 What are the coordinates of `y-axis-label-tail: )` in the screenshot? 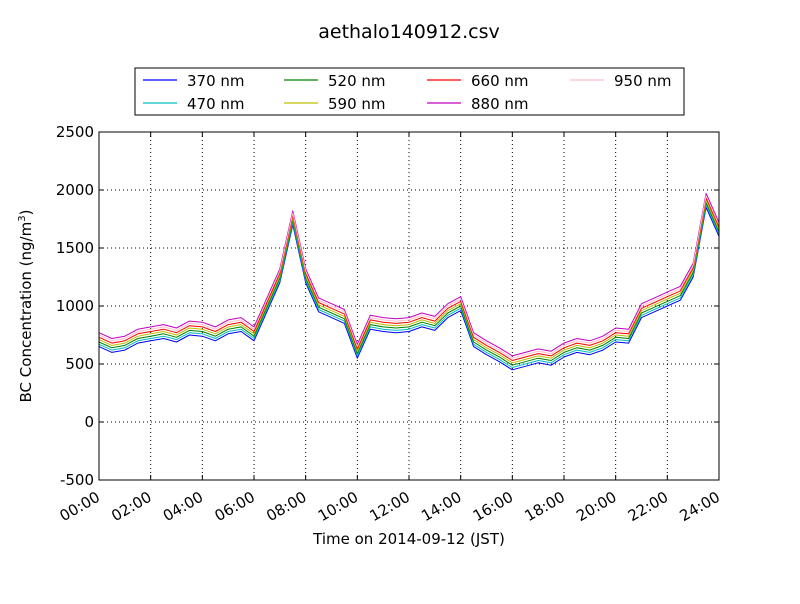 It's located at (26, 213).